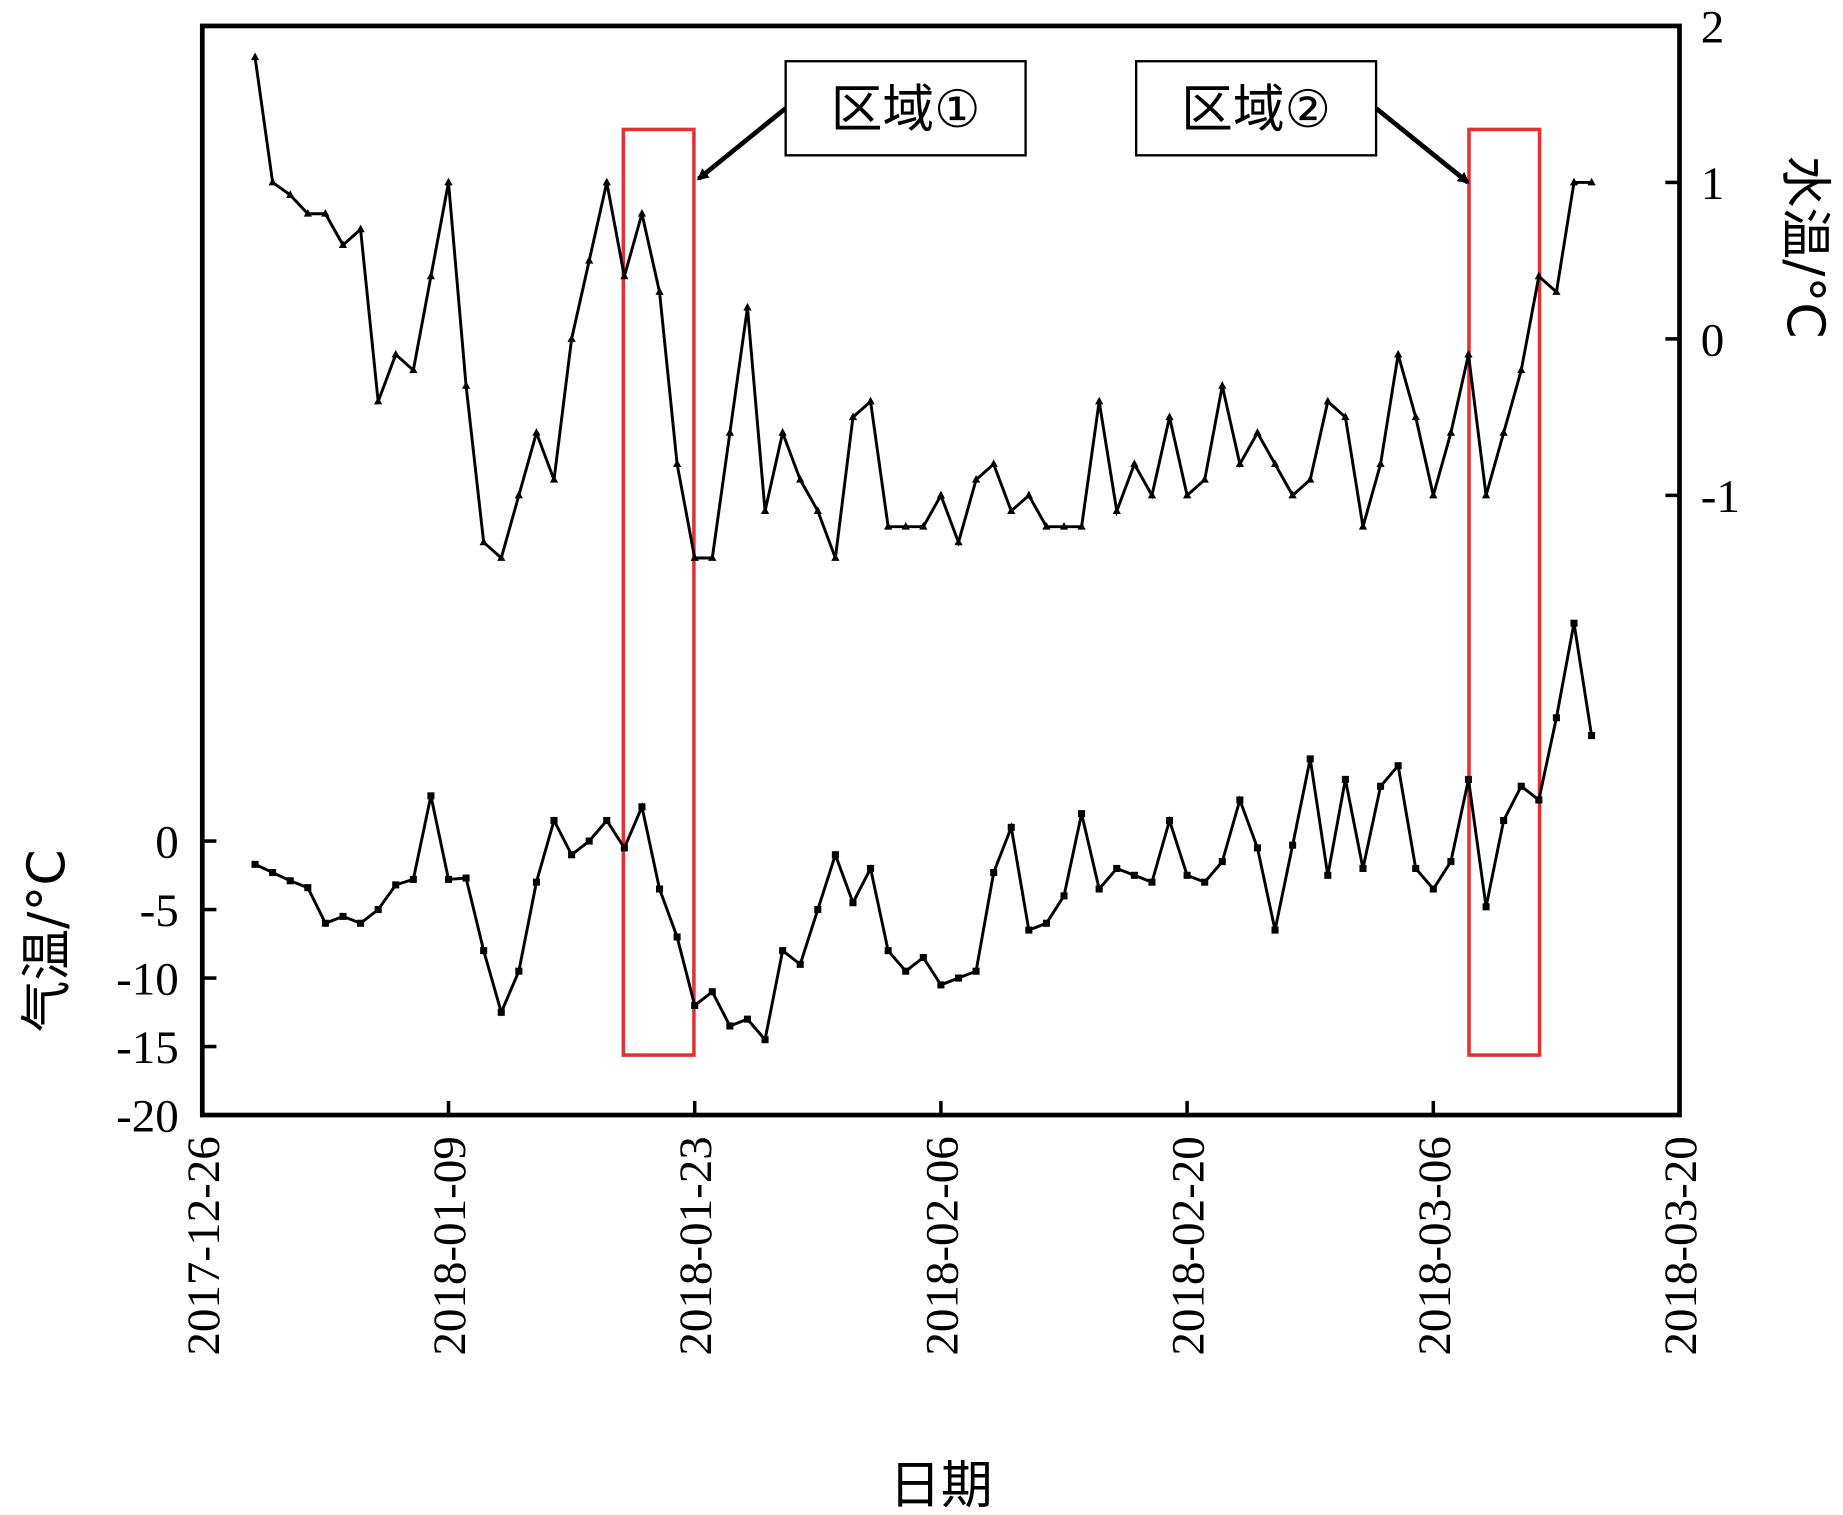 The image size is (1843, 1515). I want to click on annotation: 区域①, so click(906, 110).